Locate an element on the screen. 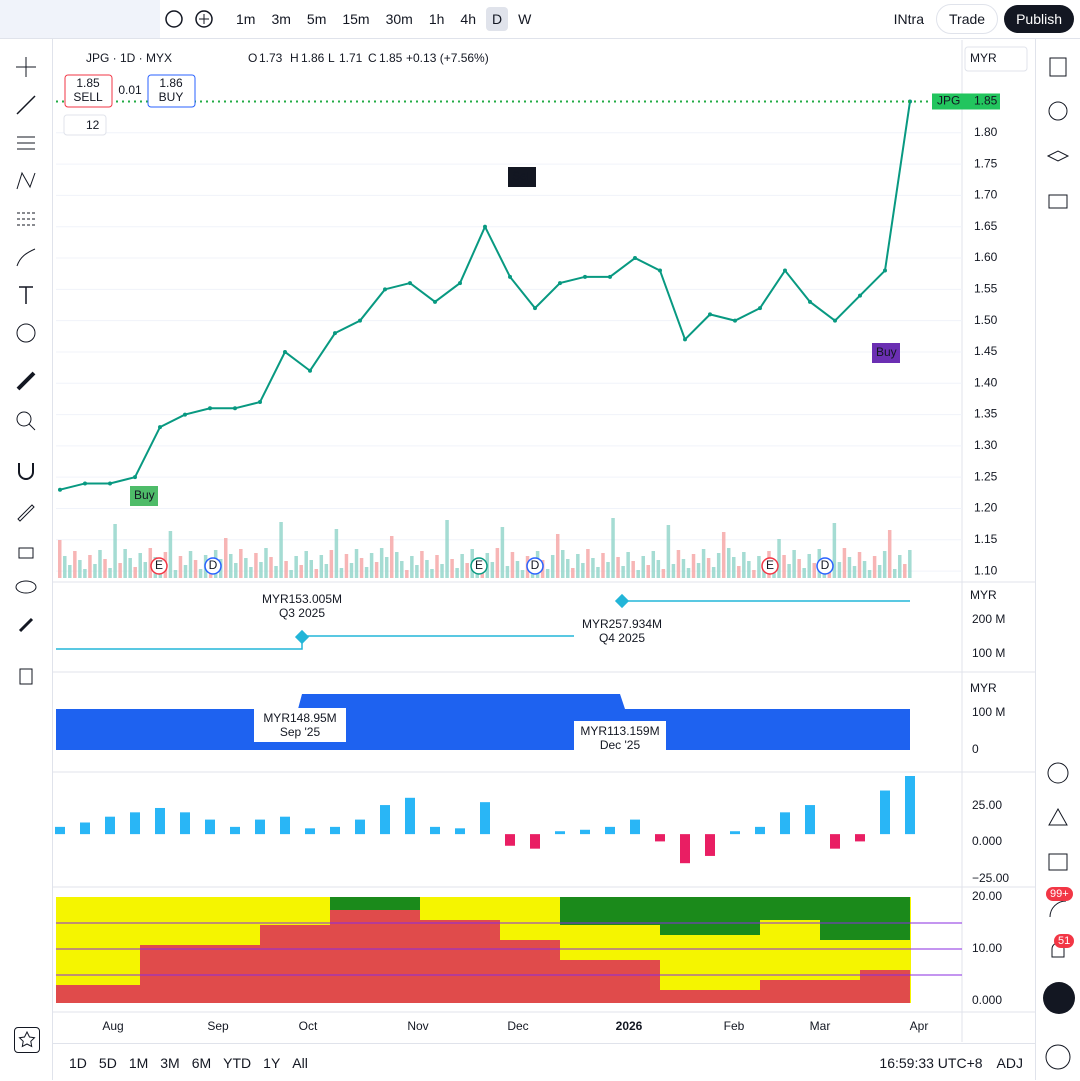 Image resolution: width=1080 pixels, height=1081 pixels. stream-icon is located at coordinates (1058, 909).